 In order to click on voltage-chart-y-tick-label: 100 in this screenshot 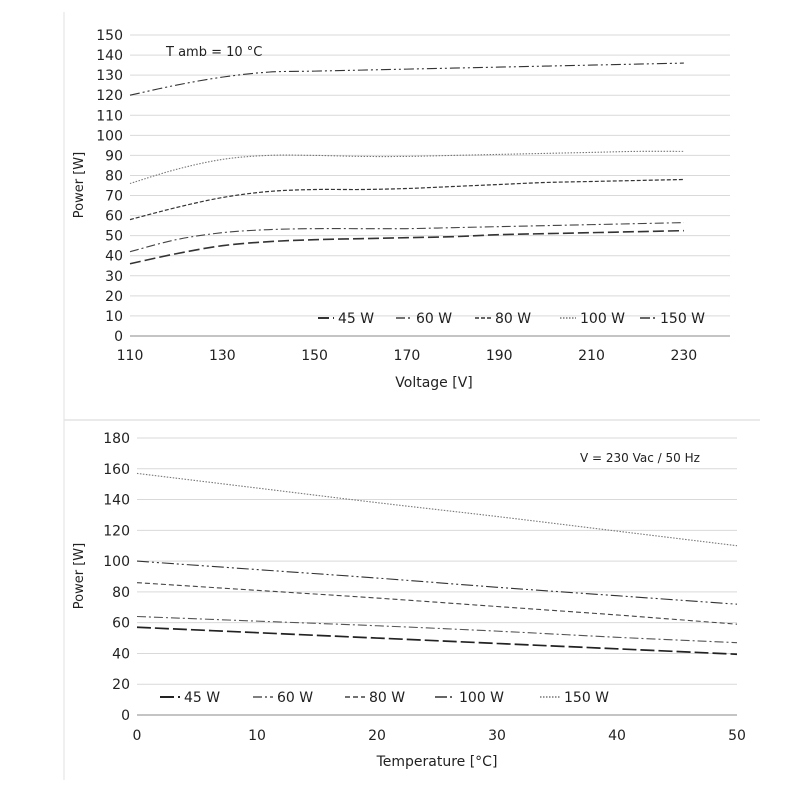, I will do `click(109, 136)`.